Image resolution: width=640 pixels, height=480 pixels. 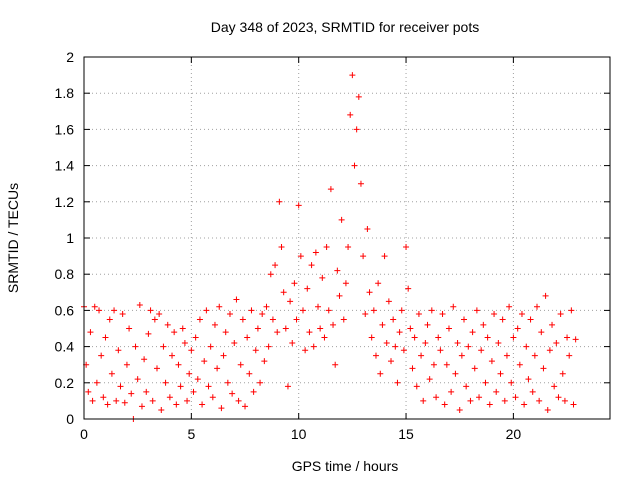 What do you see at coordinates (65, 347) in the screenshot?
I see `y-tick-label: 0.4` at bounding box center [65, 347].